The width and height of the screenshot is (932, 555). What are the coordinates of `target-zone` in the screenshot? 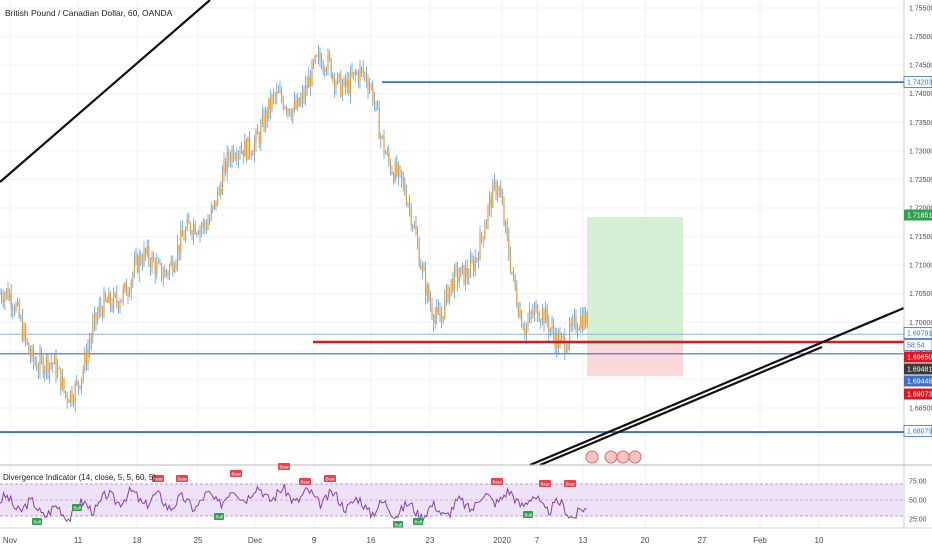 It's located at (635, 280).